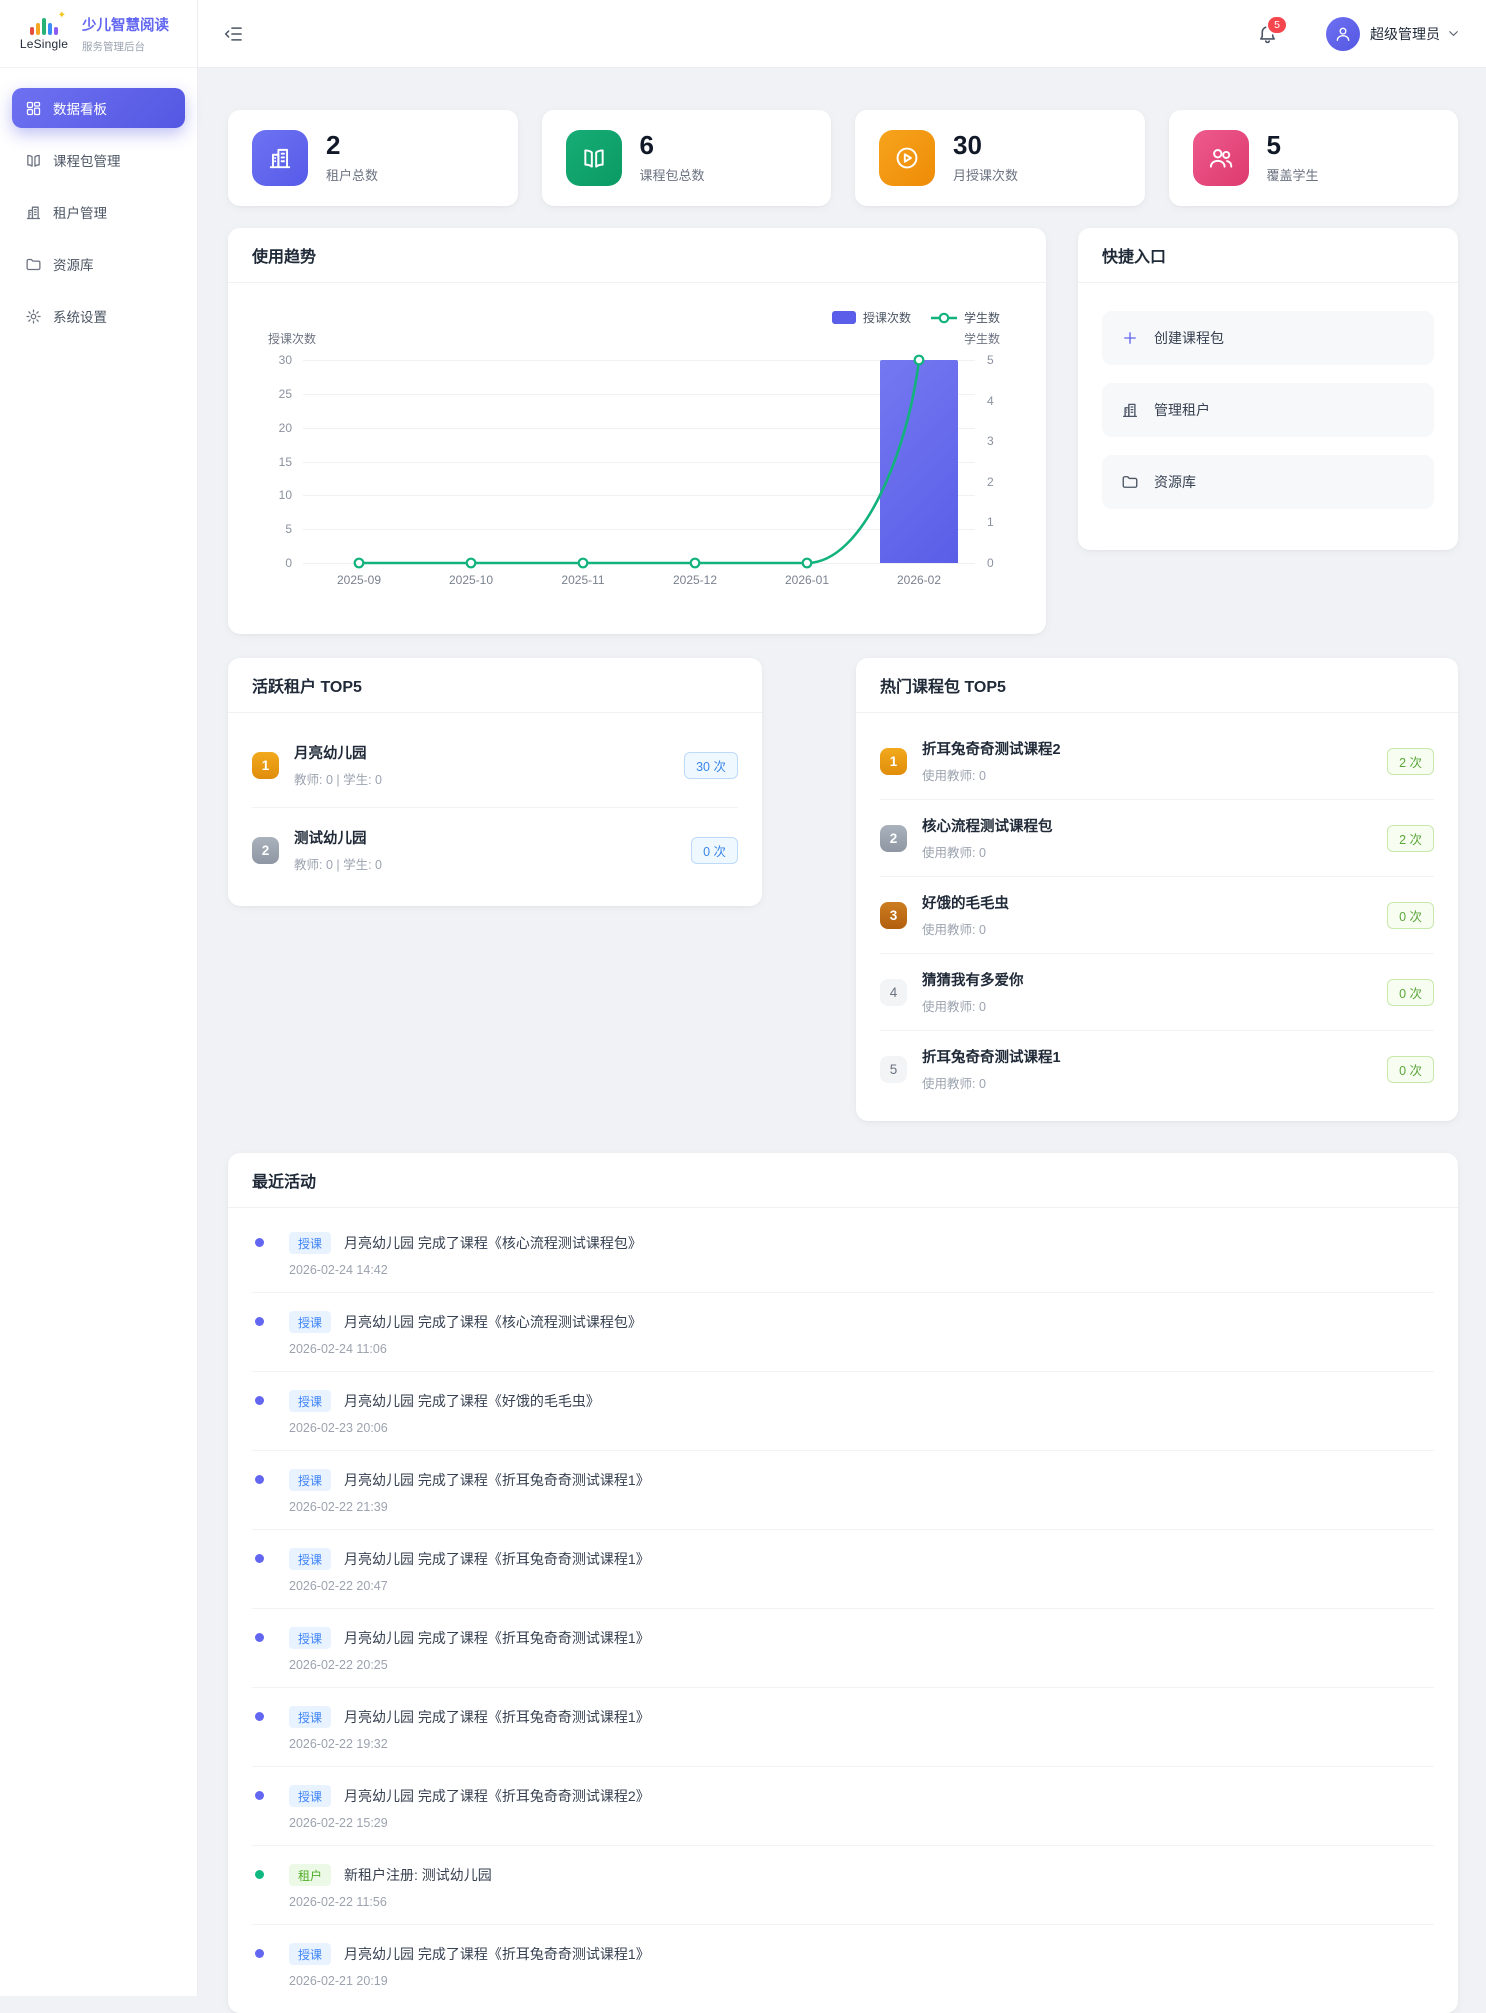  I want to click on sidebar-item-book: 课程包管理, so click(98, 160).